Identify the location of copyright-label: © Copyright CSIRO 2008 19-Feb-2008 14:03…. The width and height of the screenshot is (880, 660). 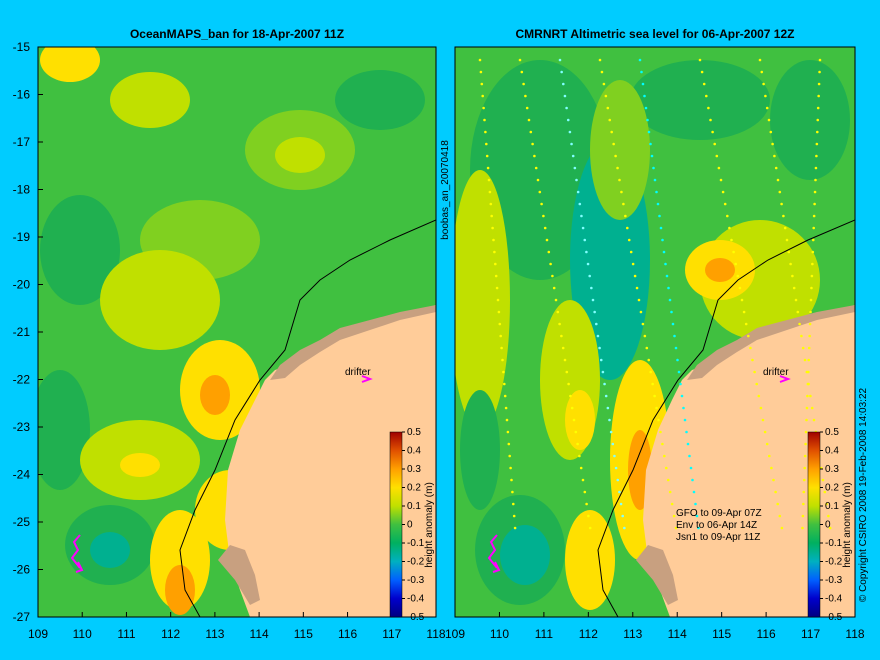
(863, 494).